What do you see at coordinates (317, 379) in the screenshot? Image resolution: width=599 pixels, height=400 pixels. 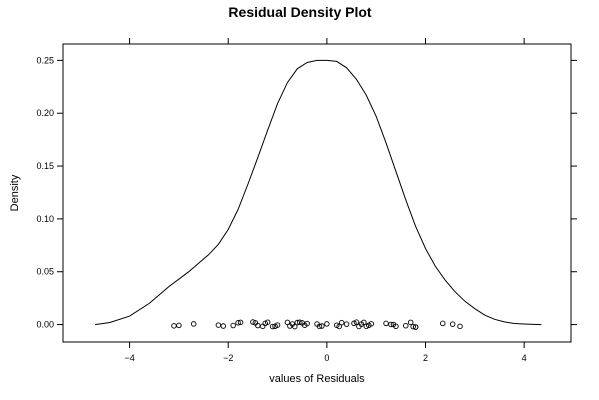 I see `x-axis-label: values of Residuals` at bounding box center [317, 379].